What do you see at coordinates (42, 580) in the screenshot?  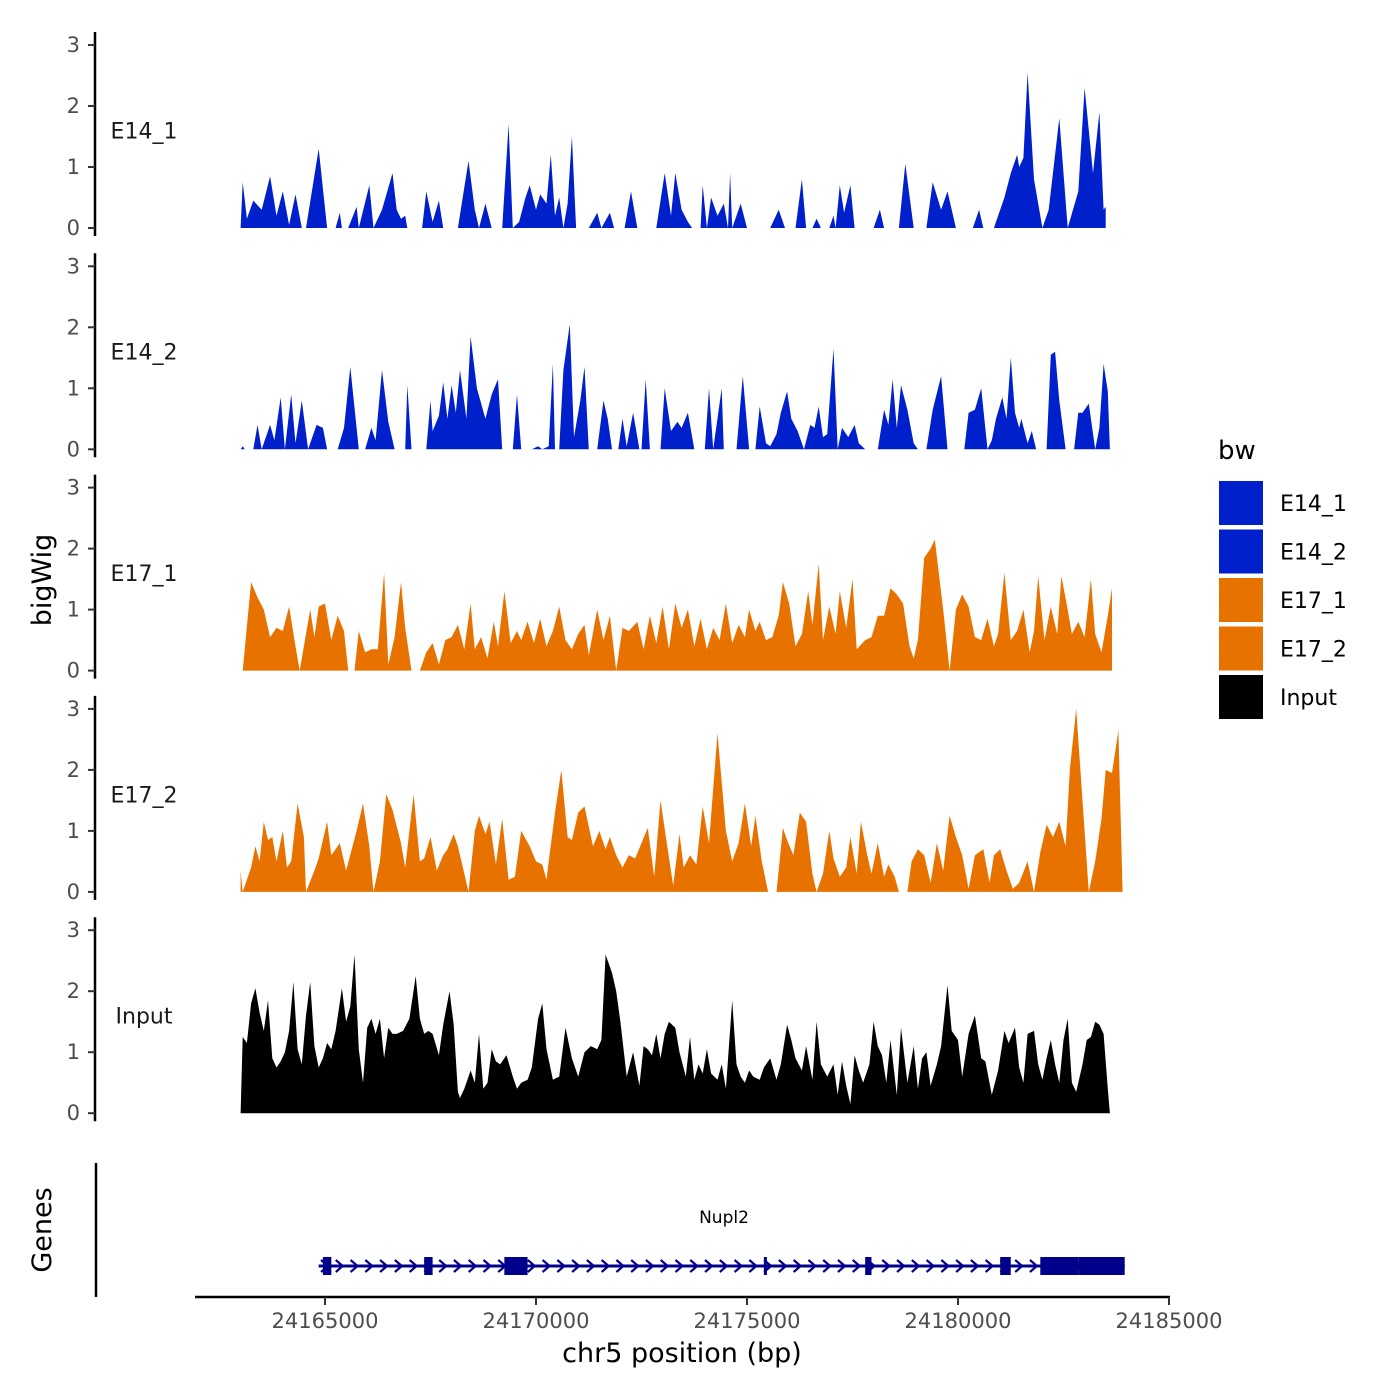 I see `y-axis-title: bigWig` at bounding box center [42, 580].